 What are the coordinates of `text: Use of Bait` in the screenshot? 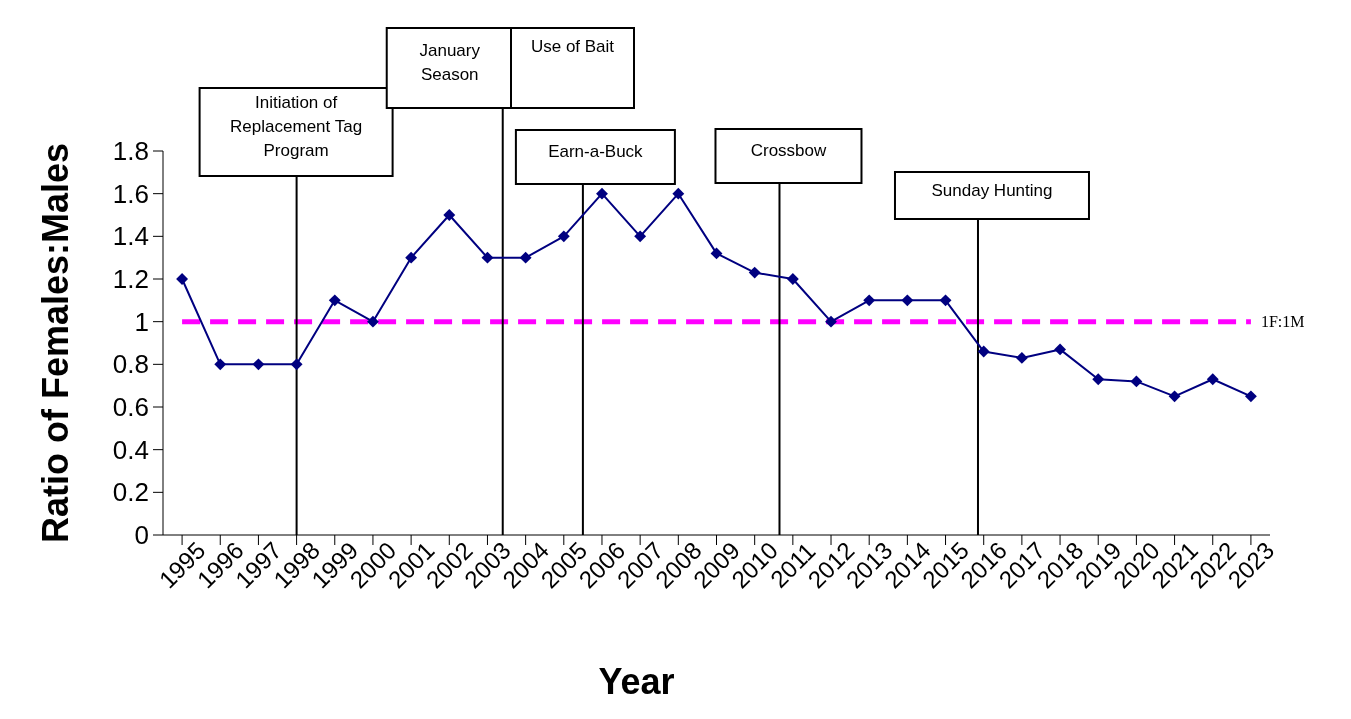 It's located at (572, 46).